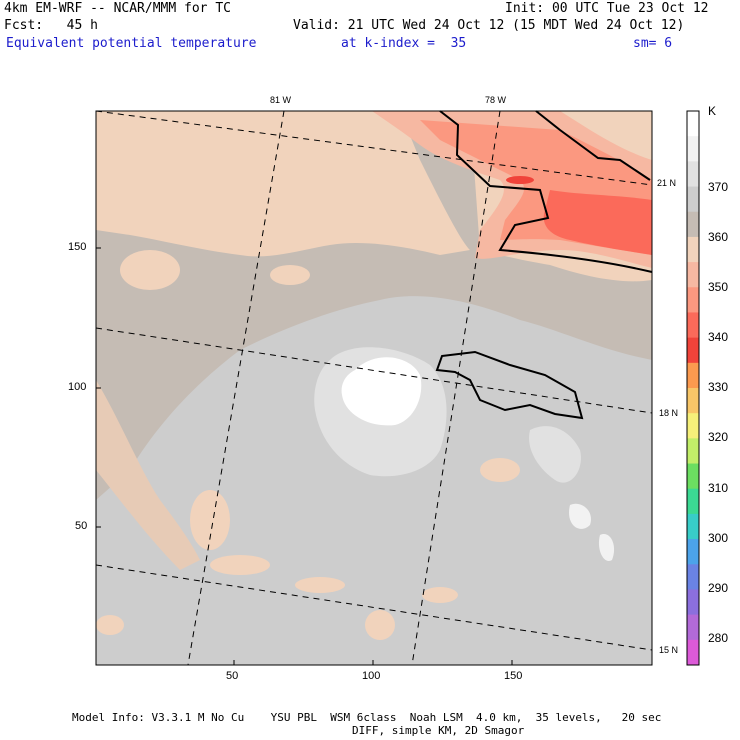  Describe the element at coordinates (51, 25) in the screenshot. I see `forecast-hour: Fcst: 45 h` at that location.